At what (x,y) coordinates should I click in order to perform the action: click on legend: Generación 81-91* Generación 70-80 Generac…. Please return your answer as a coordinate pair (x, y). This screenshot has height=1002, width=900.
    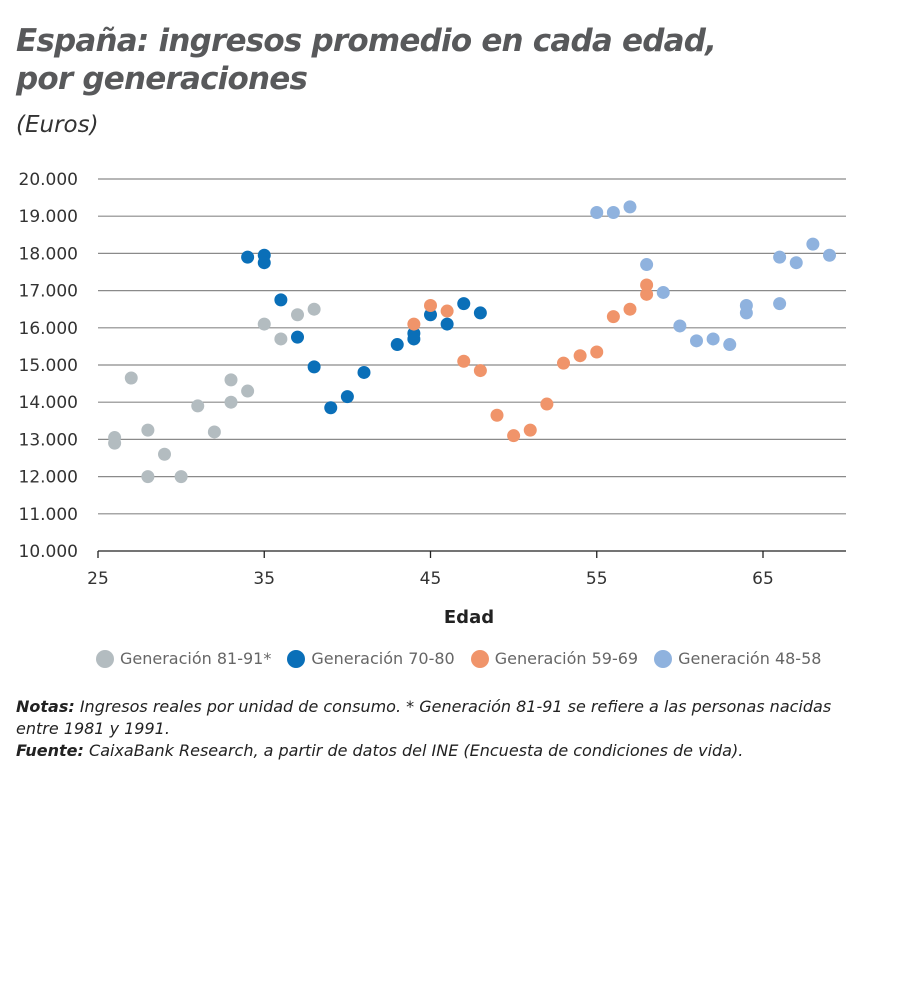
    Looking at the image, I should click on (458, 658).